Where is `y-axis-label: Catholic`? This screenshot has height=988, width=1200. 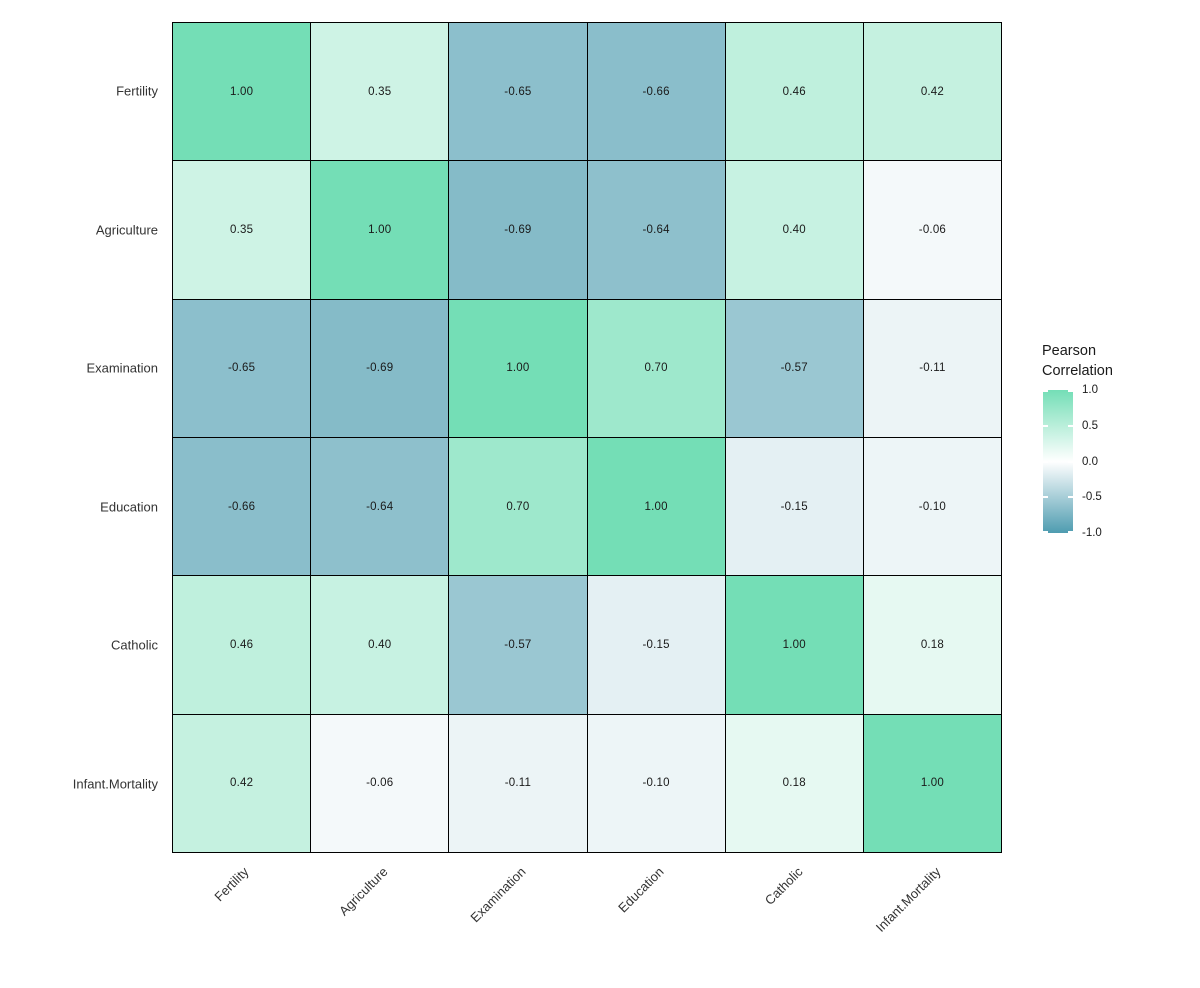
y-axis-label: Catholic is located at coordinates (134, 645).